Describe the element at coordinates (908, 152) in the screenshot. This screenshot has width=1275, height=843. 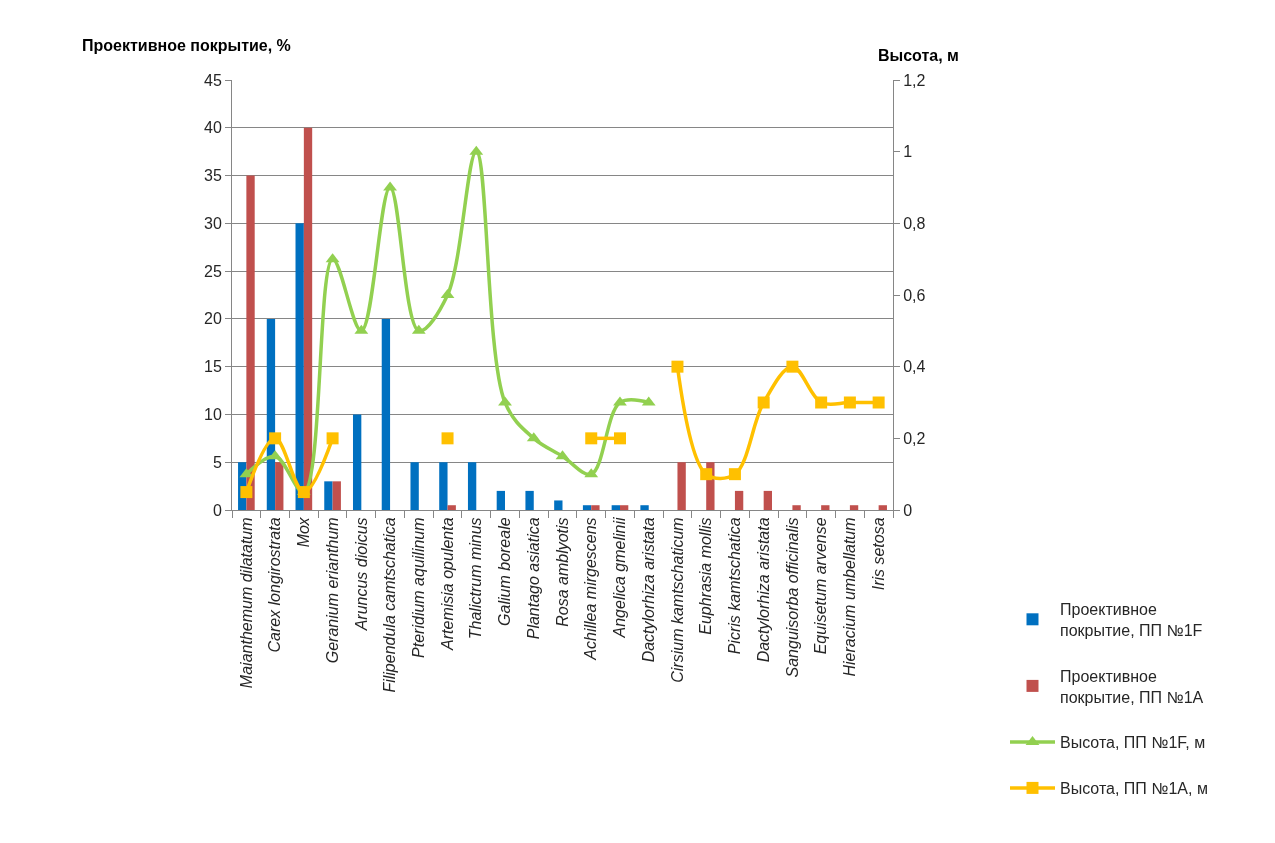
I see `y2-tick-label: 1` at that location.